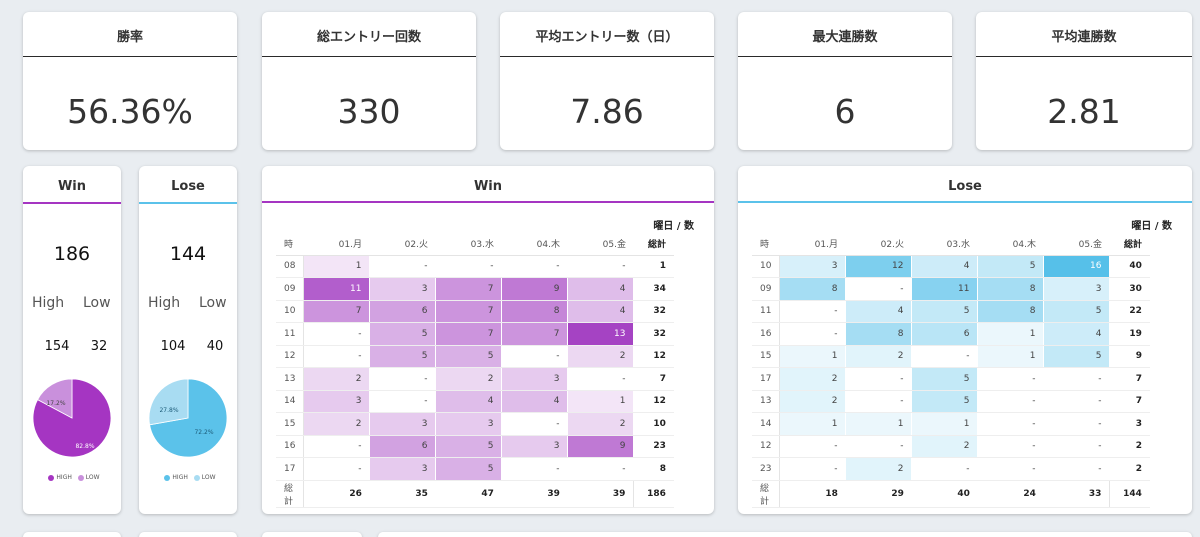 Image resolution: width=1200 pixels, height=537 pixels. I want to click on column-total-cell: 18, so click(812, 493).